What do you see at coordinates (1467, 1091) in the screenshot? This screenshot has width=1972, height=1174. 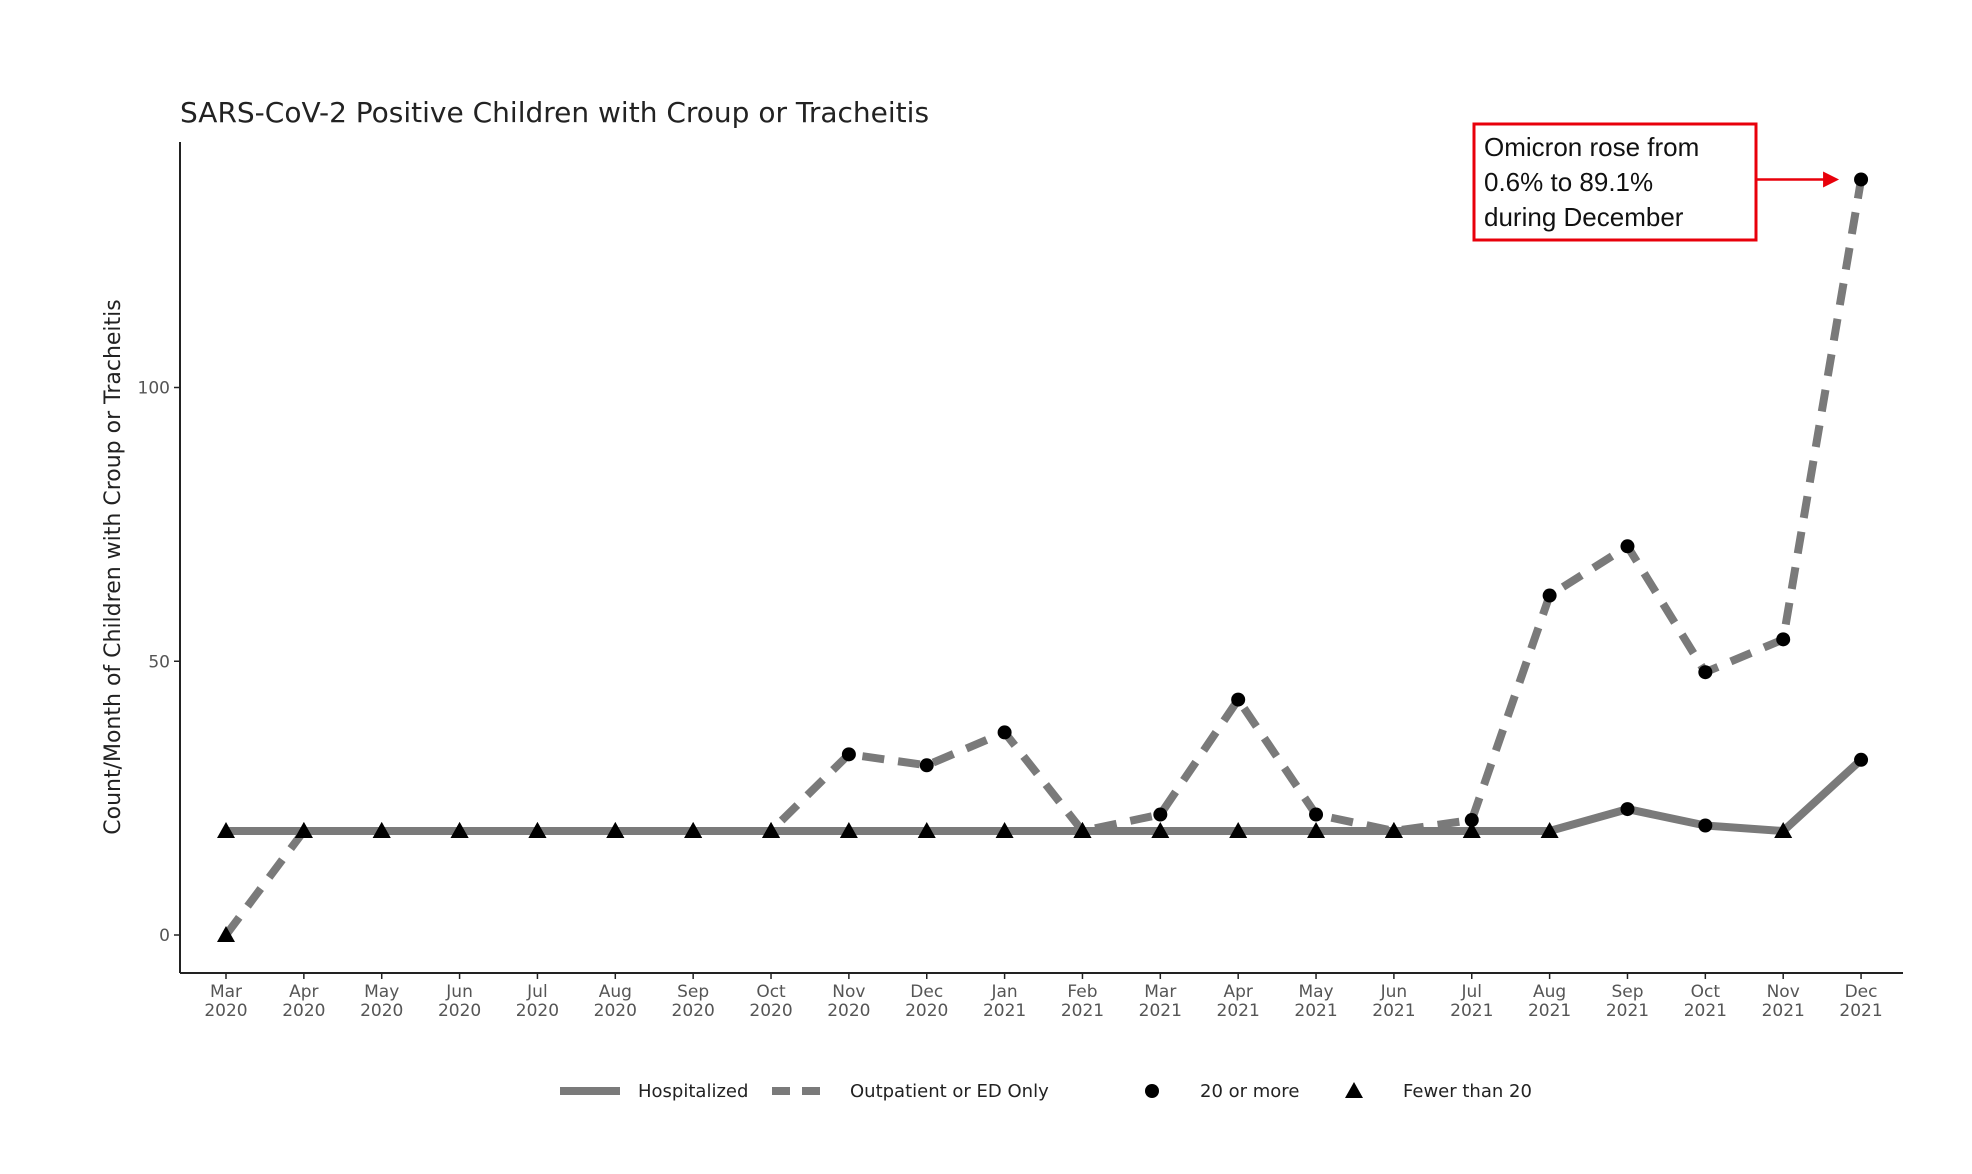 I see `legend-label-triangle: Fewer than 20` at bounding box center [1467, 1091].